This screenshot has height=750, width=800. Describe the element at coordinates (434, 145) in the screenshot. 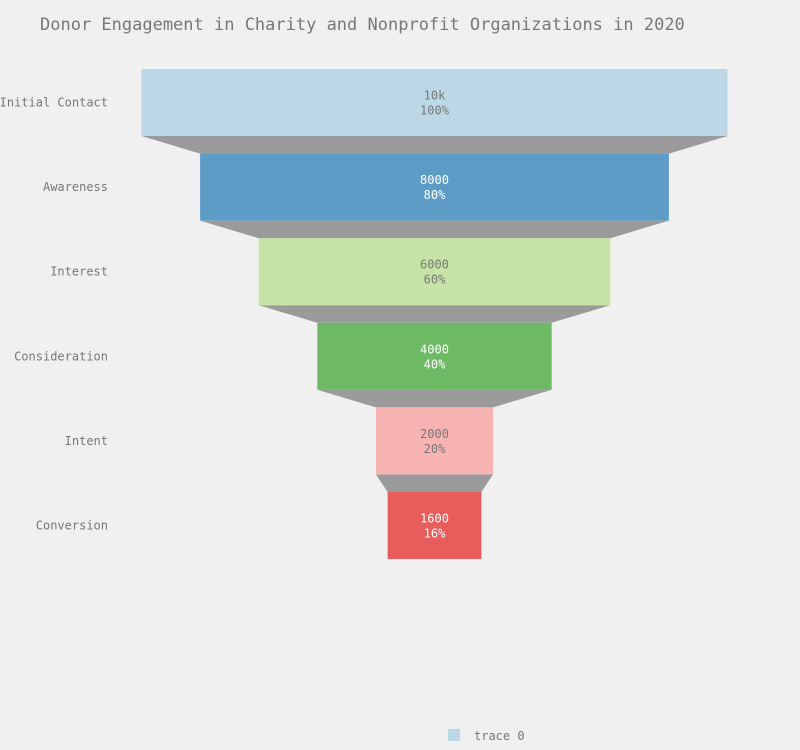

I see `connector-initial-contact` at that location.